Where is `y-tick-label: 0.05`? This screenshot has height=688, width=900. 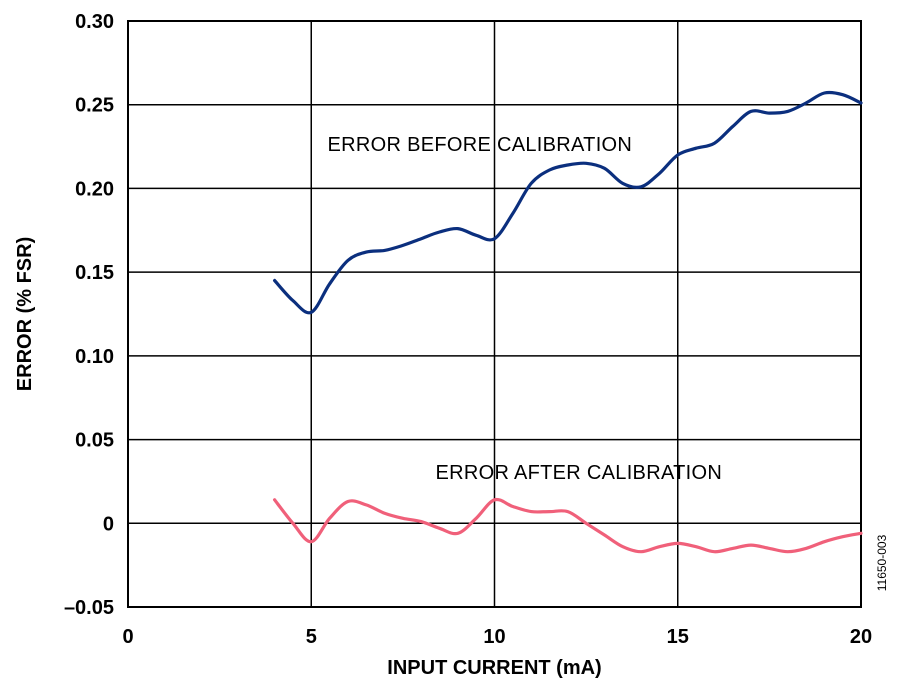 y-tick-label: 0.05 is located at coordinates (94, 441).